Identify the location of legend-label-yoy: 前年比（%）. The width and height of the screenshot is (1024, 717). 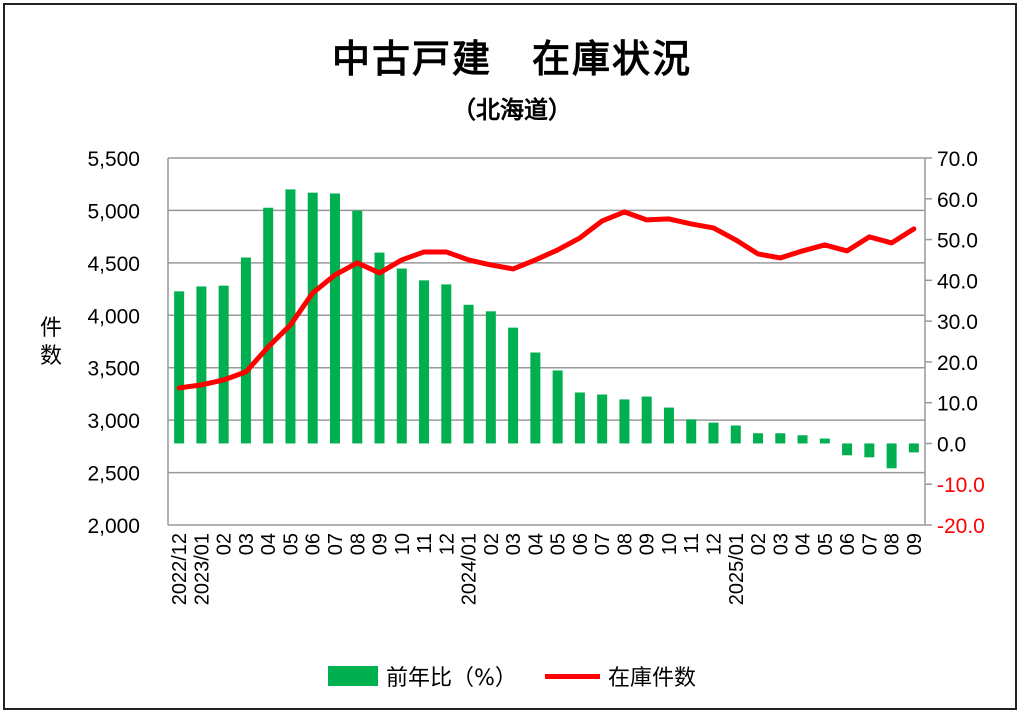
(451, 678).